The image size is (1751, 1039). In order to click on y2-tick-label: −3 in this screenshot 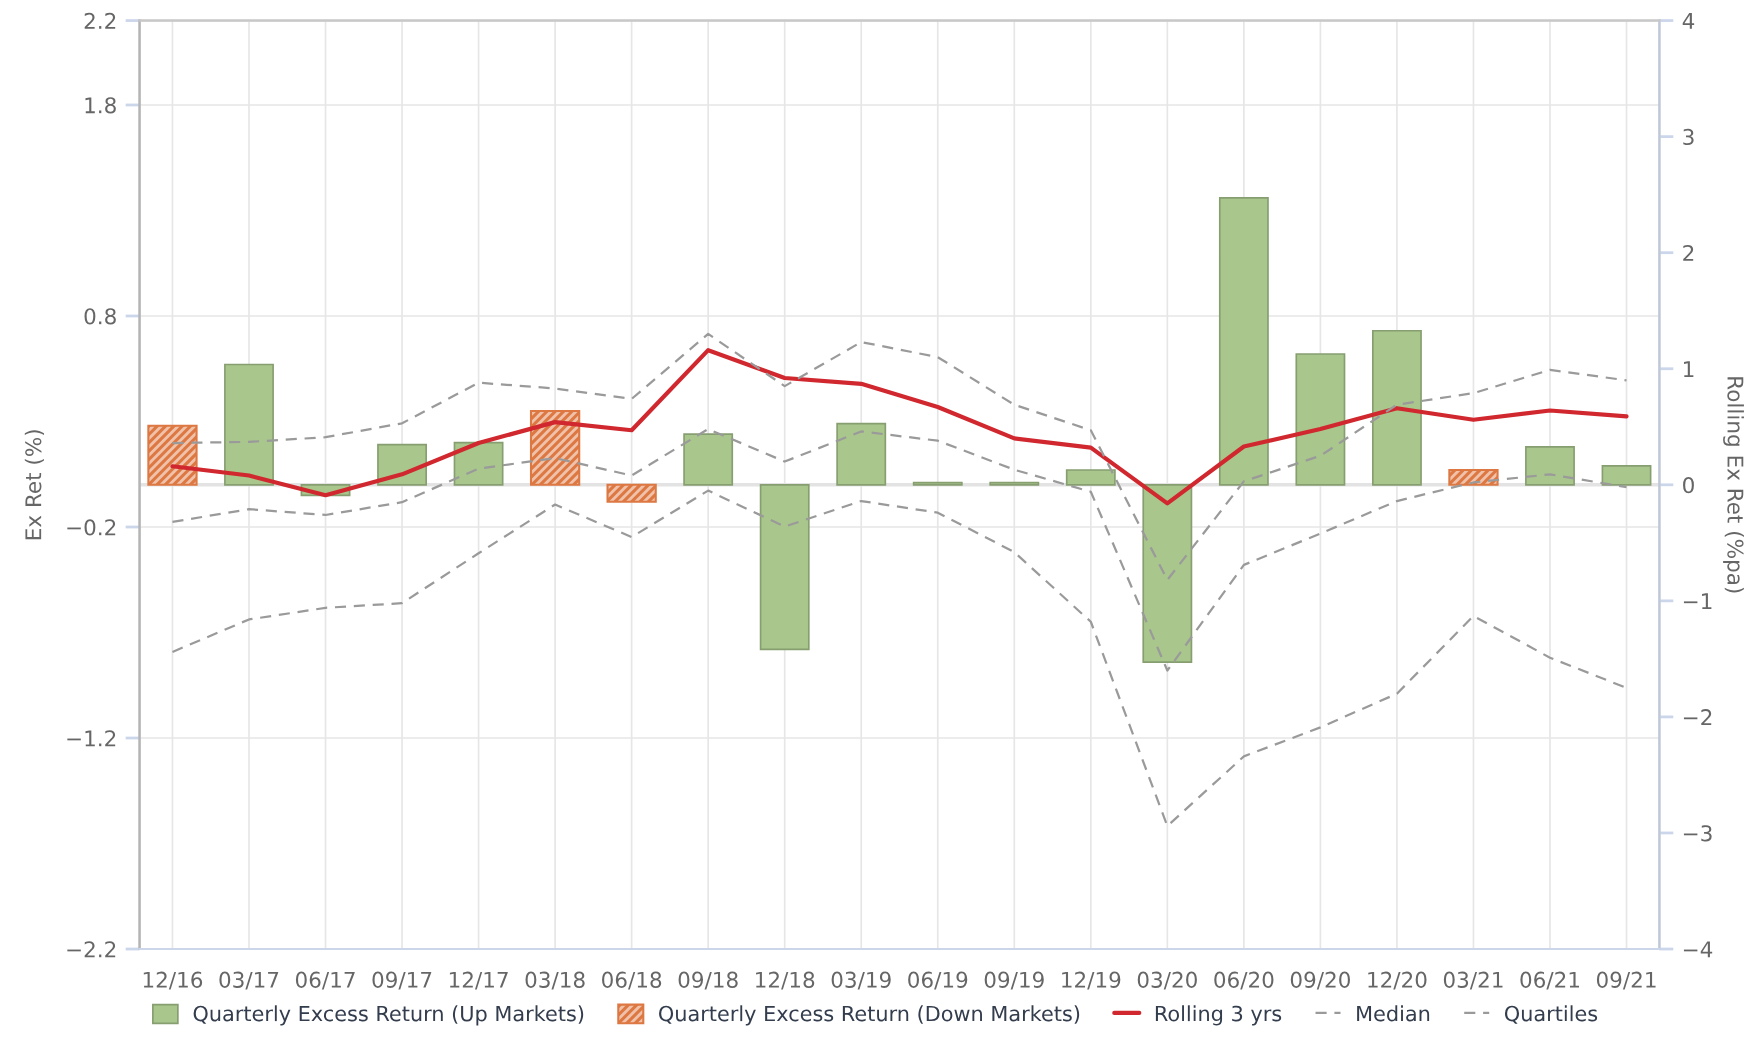, I will do `click(1697, 833)`.